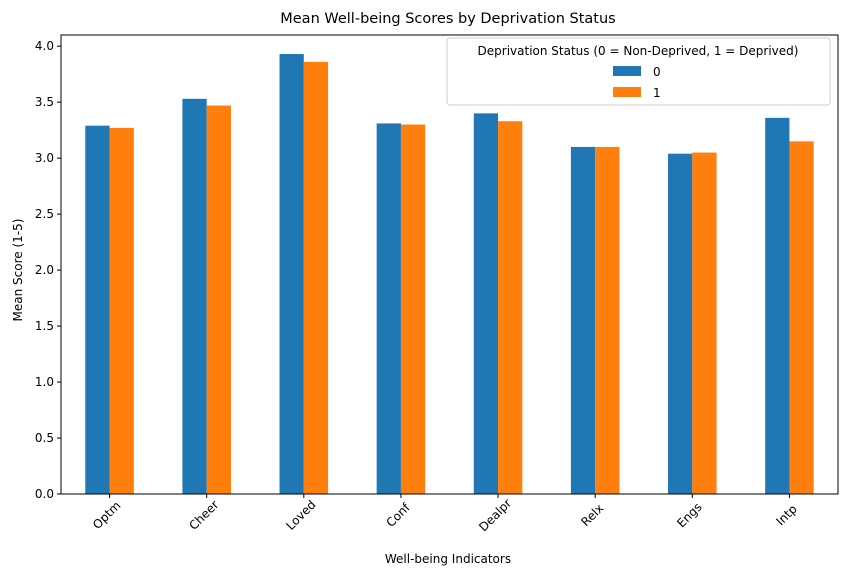 This screenshot has height=576, width=846. I want to click on y-tick-label: 1.5, so click(44, 326).